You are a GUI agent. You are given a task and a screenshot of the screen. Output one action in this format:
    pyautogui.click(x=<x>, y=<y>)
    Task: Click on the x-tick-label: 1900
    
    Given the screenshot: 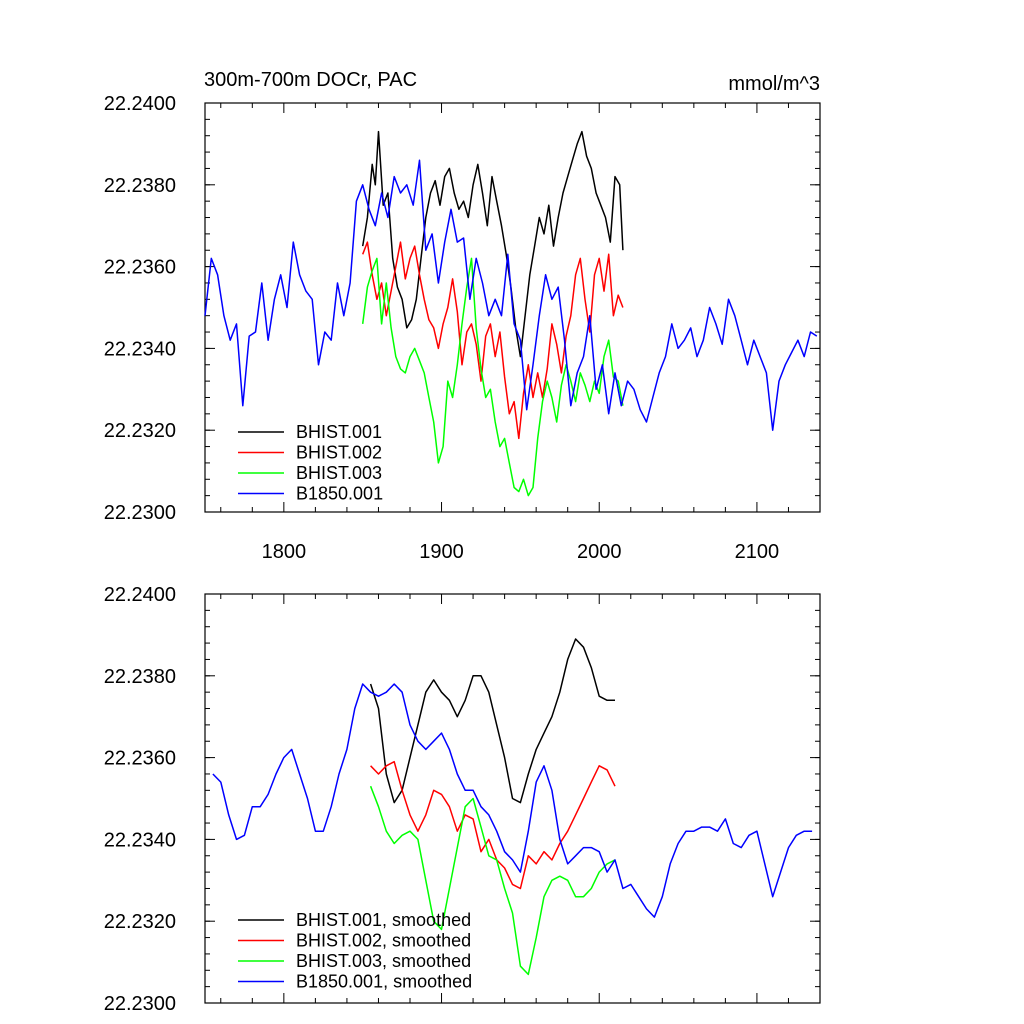 What is the action you would take?
    pyautogui.click(x=441, y=552)
    